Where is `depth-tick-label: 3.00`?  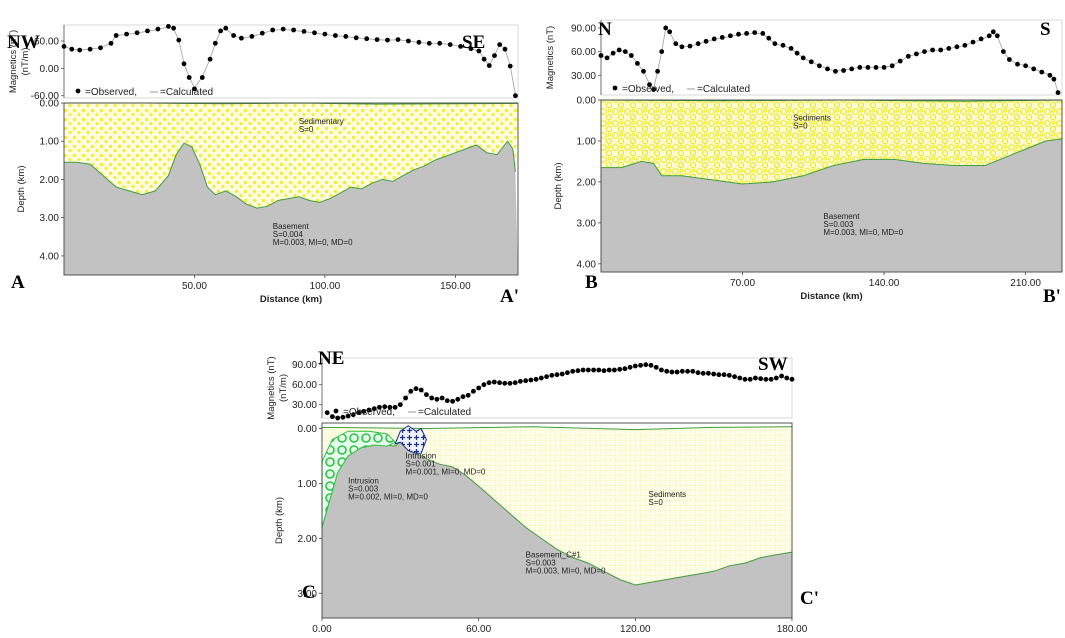 depth-tick-label: 3.00 is located at coordinates (50, 218).